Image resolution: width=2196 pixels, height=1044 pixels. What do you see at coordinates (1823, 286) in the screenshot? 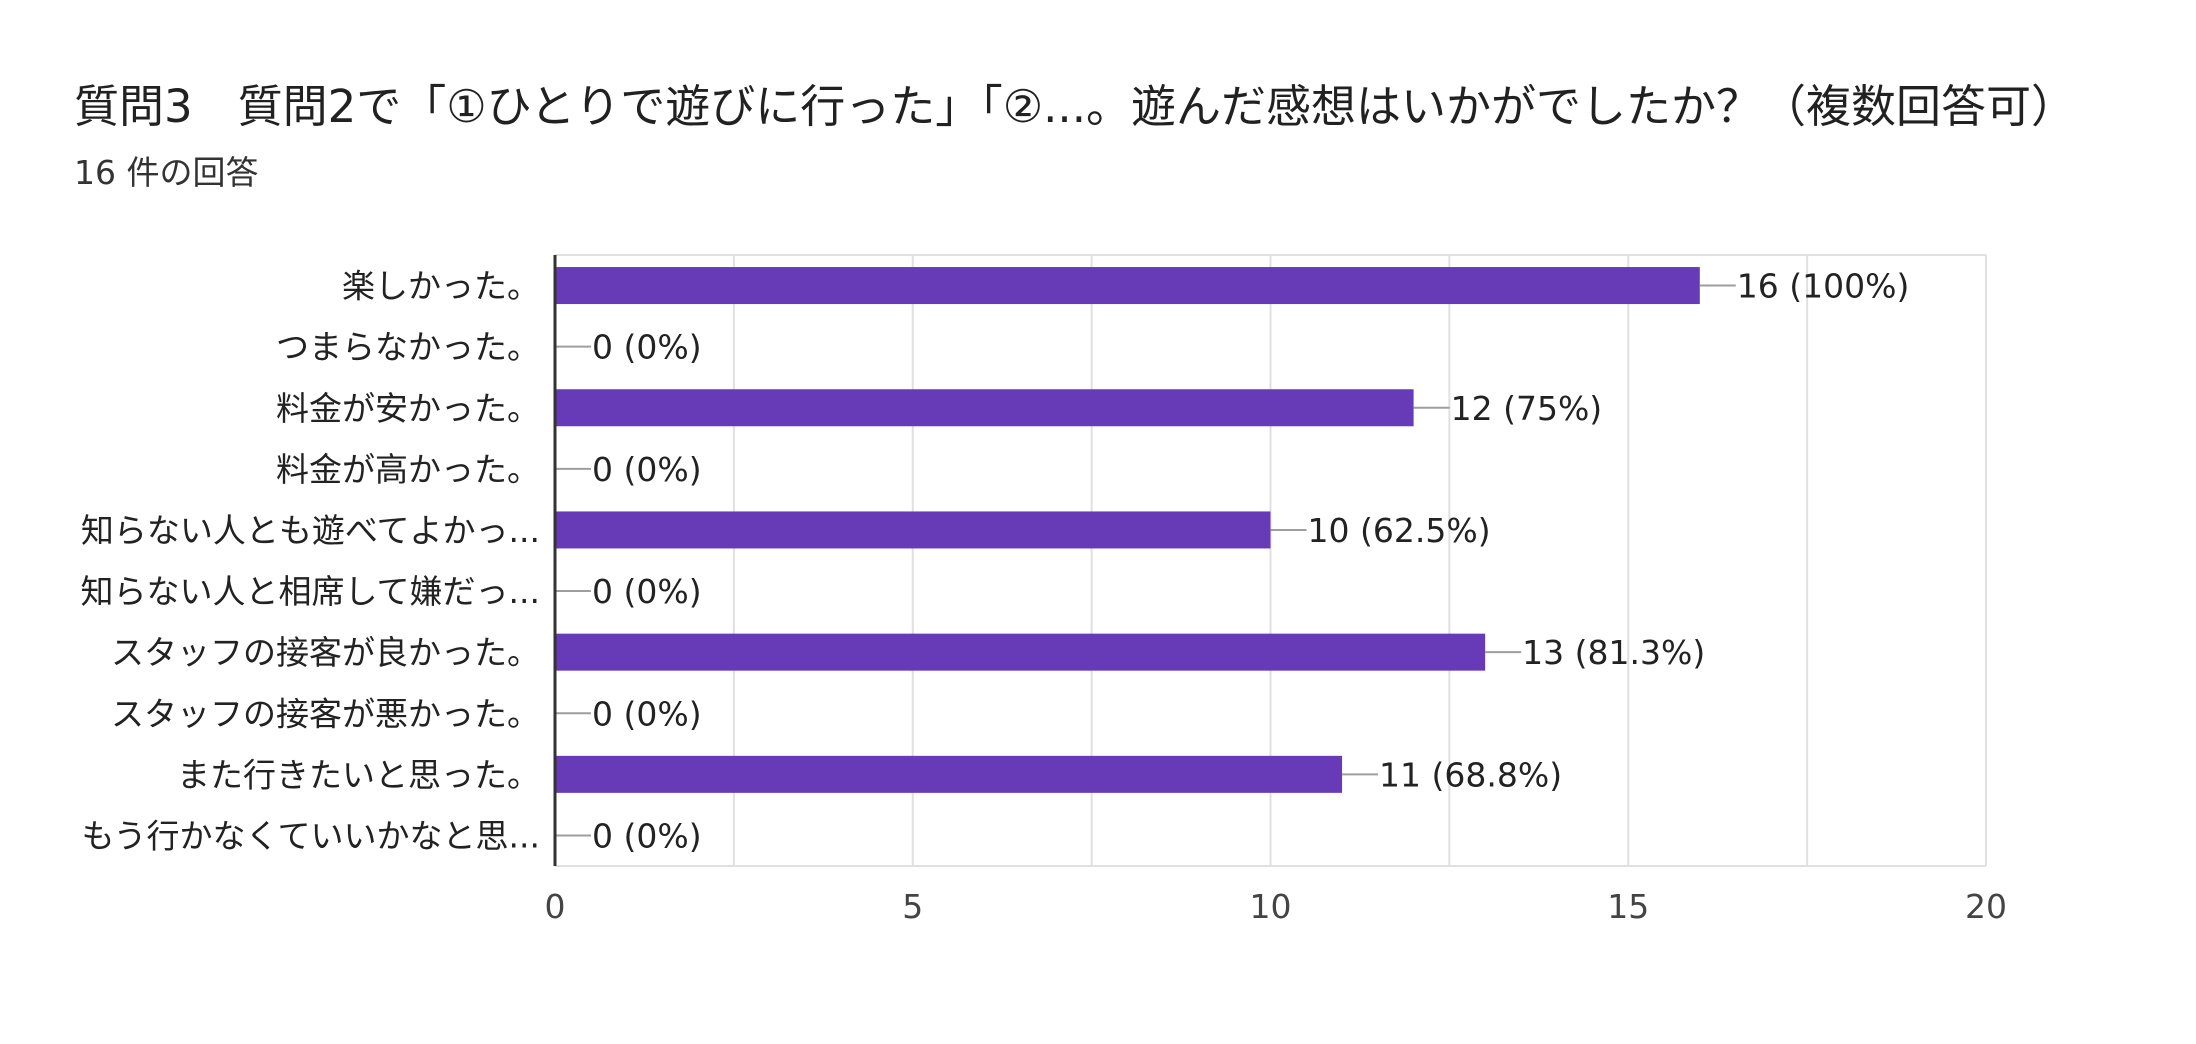
I see `value-label: 16 (100%)` at bounding box center [1823, 286].